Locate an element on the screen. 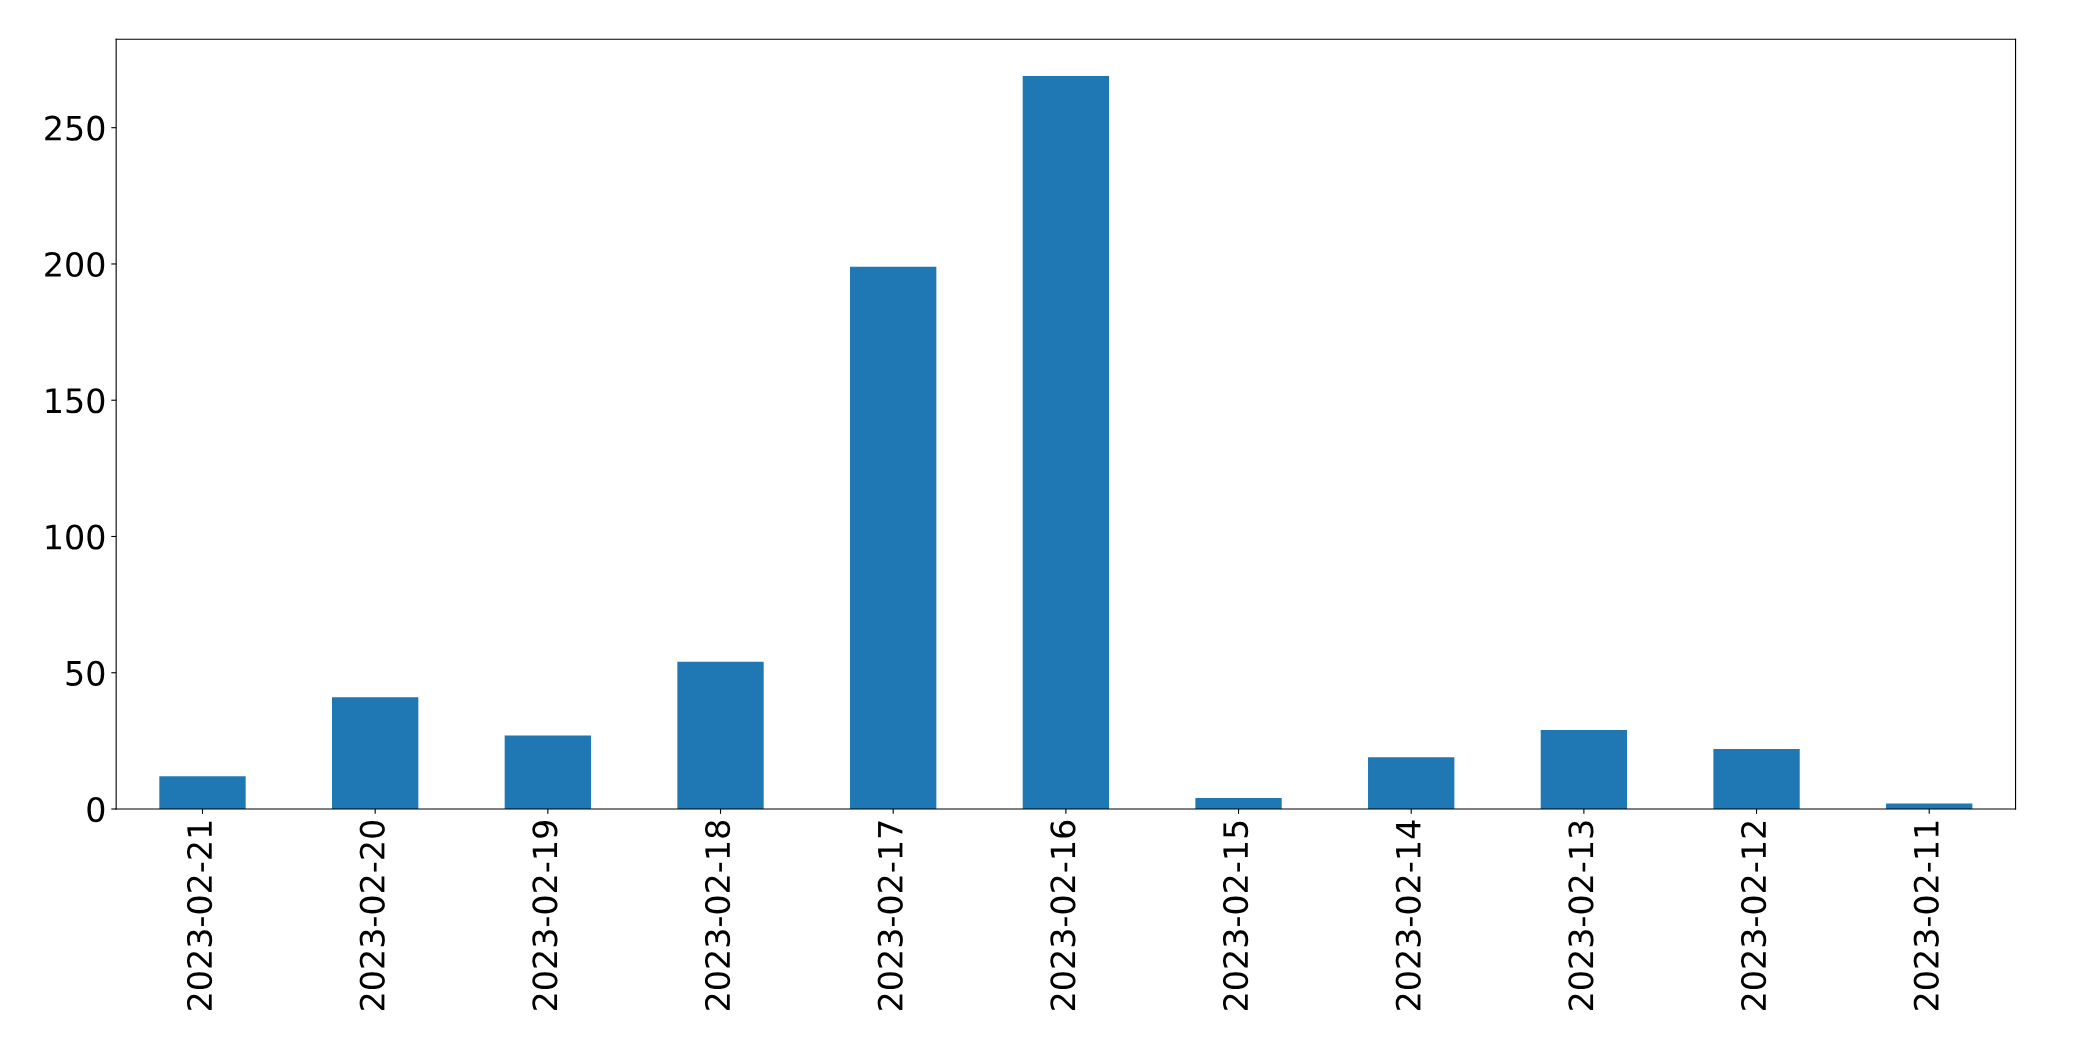  y-tick-label: 100 is located at coordinates (75, 537).